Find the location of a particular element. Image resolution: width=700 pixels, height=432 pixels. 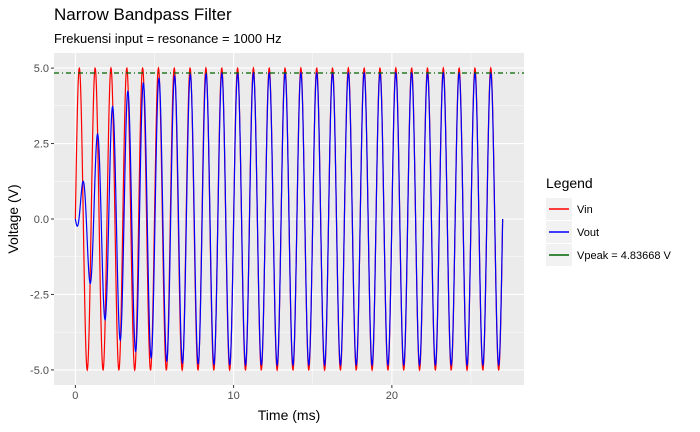

legend-label: Vpeak = 4.83668 V is located at coordinates (624, 256).